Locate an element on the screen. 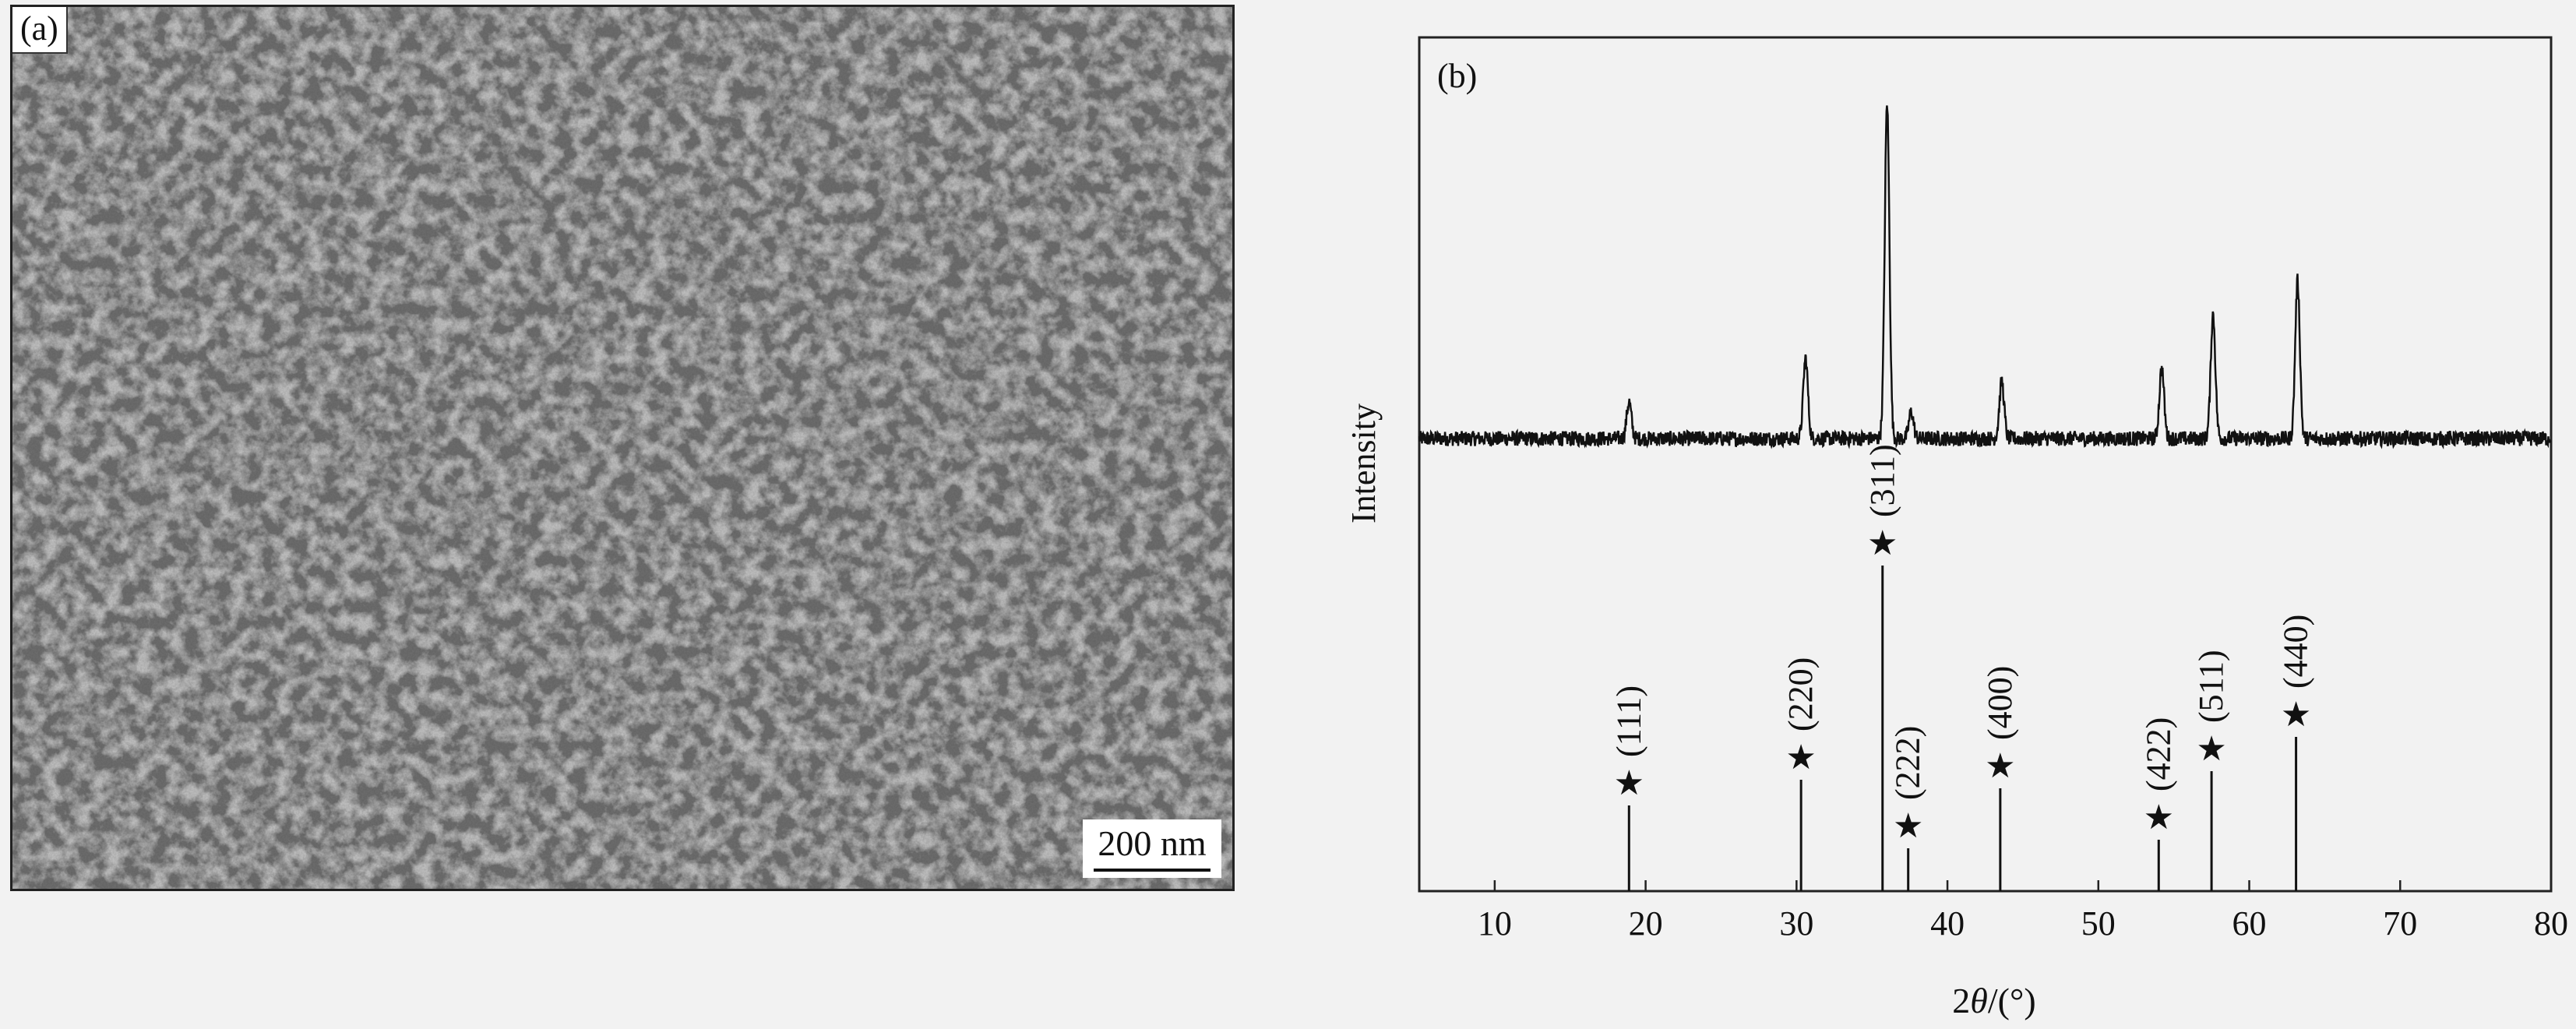 The width and height of the screenshot is (2576, 1029). x-tick-label: 10 is located at coordinates (1495, 924).